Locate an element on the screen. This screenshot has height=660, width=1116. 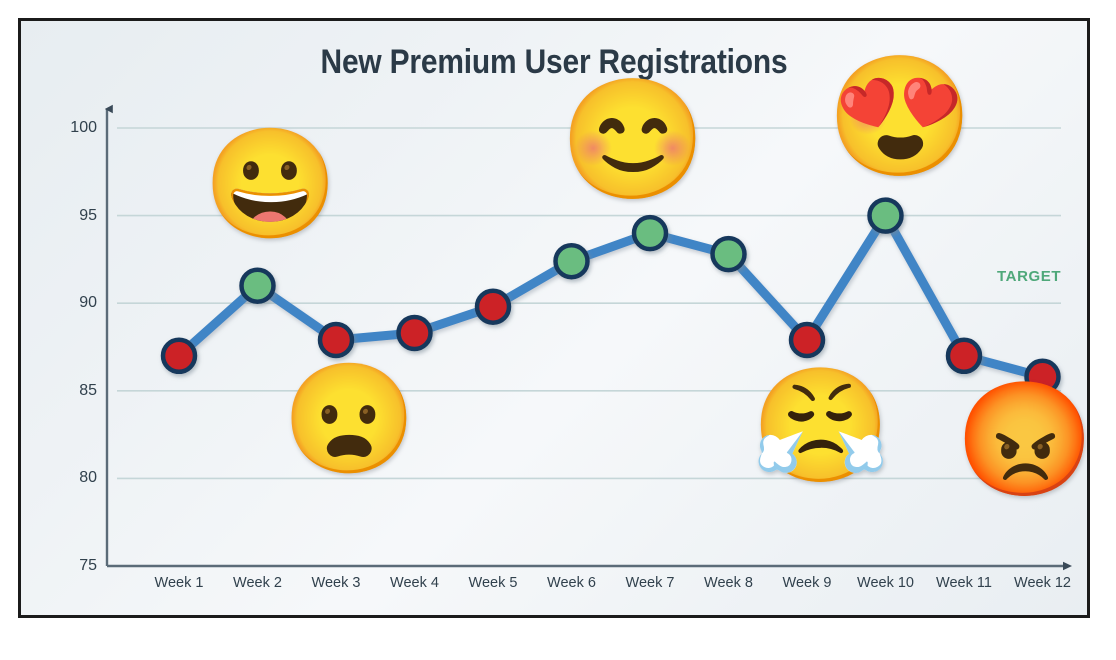
y-axis-tick-label: 85 is located at coordinates (88, 390).